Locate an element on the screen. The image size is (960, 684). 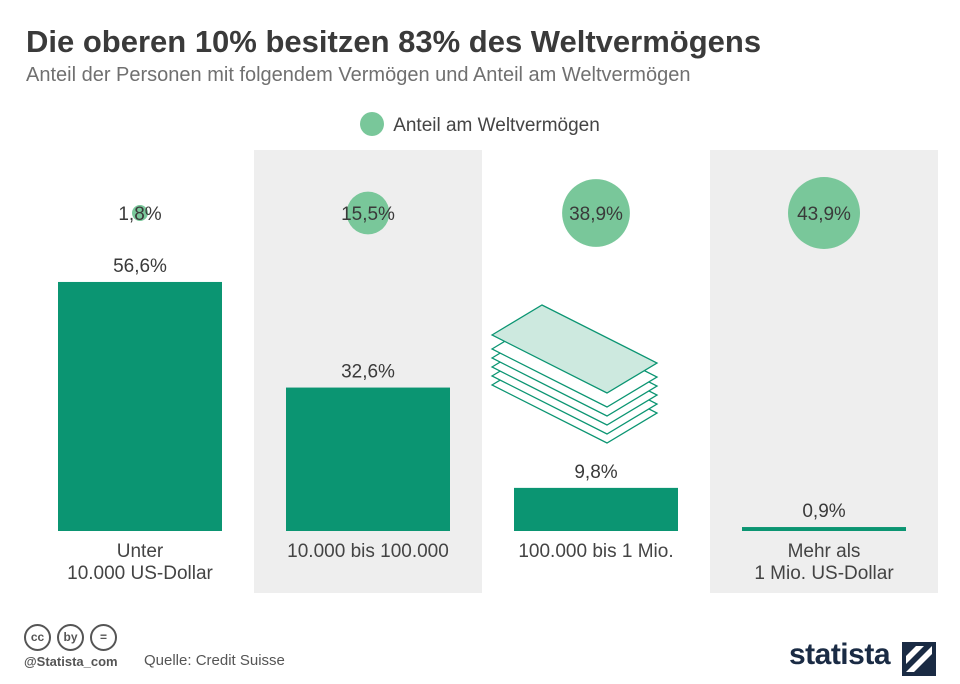
bar-value-label: 56,6% is located at coordinates (140, 266).